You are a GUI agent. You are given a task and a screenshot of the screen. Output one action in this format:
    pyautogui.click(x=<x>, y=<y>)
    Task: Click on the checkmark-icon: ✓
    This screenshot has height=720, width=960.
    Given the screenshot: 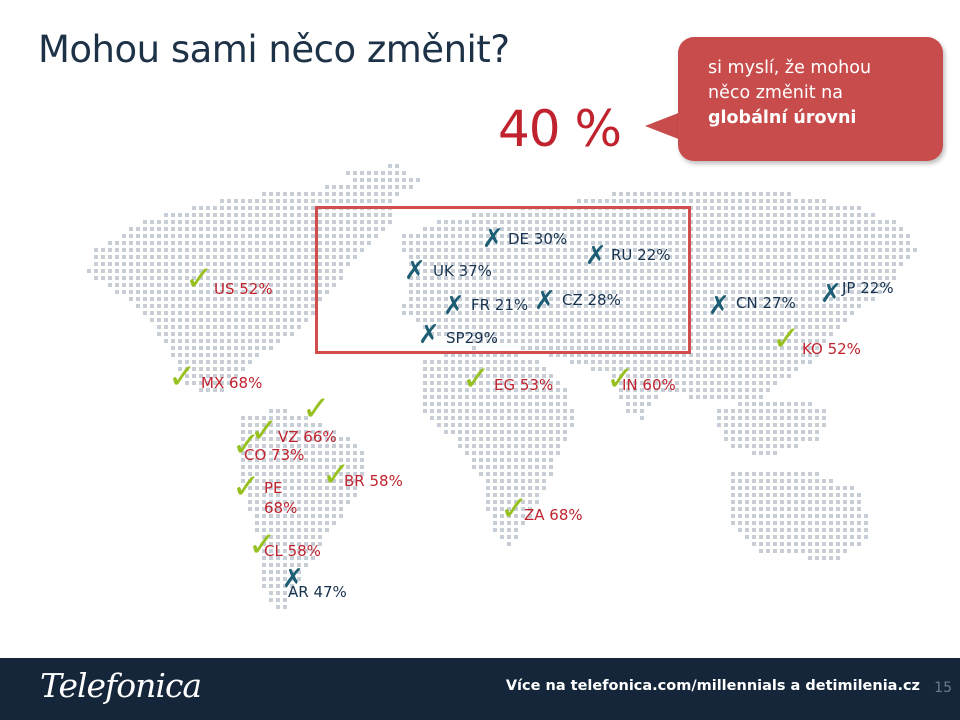 What is the action you would take?
    pyautogui.click(x=620, y=379)
    